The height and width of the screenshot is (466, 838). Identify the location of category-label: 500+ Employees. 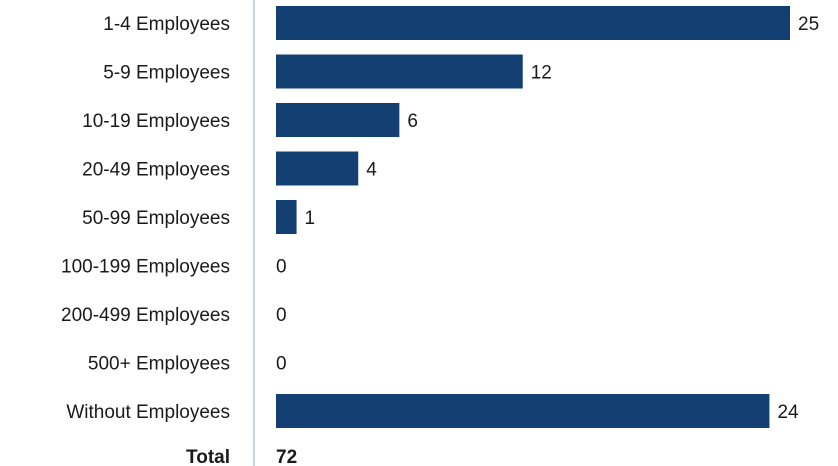
(159, 364).